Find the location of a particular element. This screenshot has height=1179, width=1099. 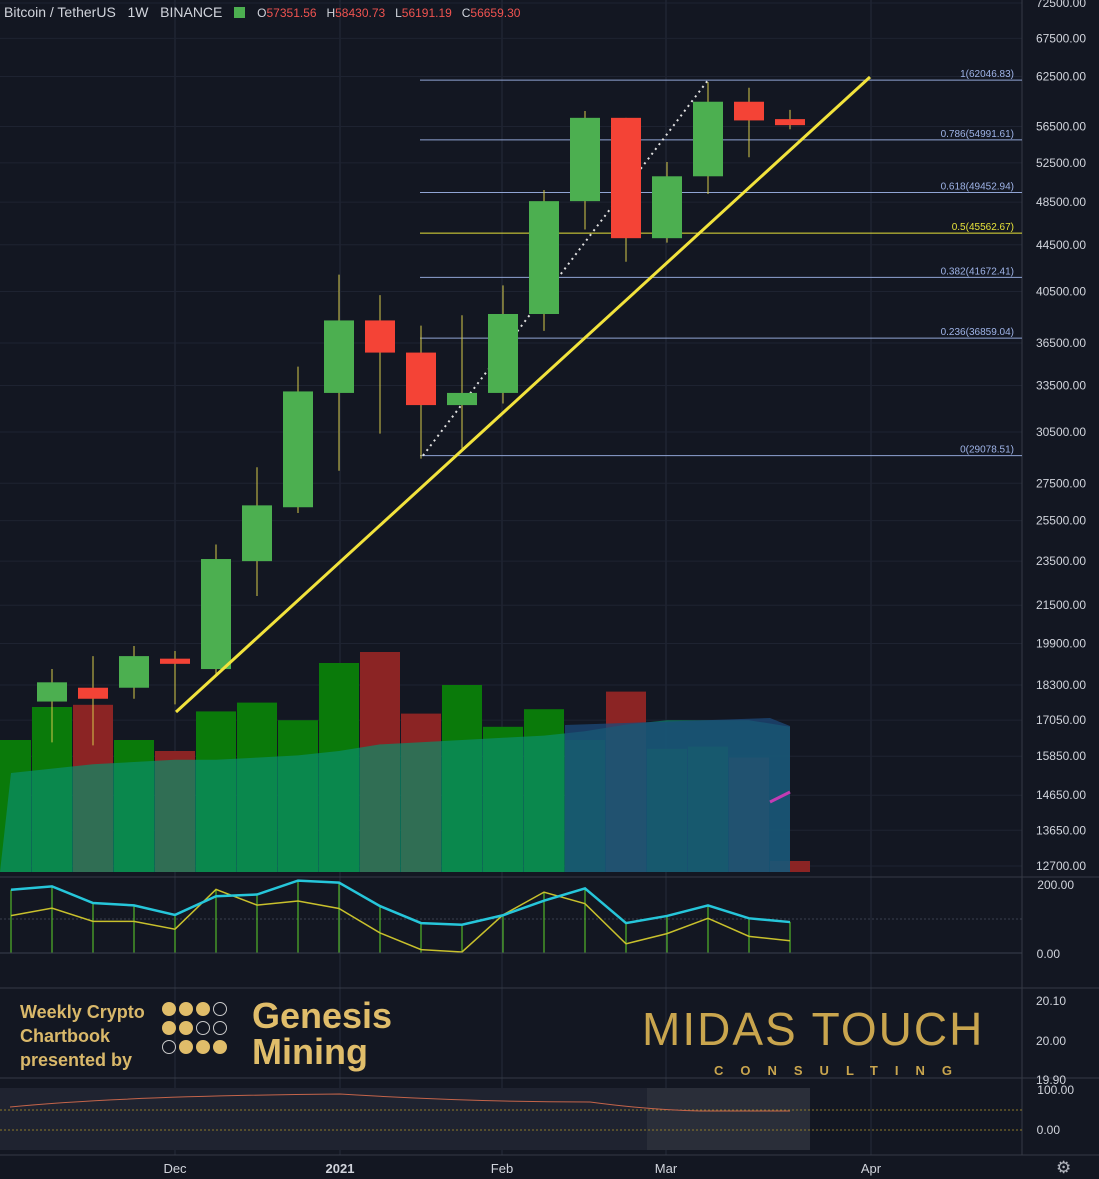

price-tick-label: 67500.00 is located at coordinates (1061, 38).